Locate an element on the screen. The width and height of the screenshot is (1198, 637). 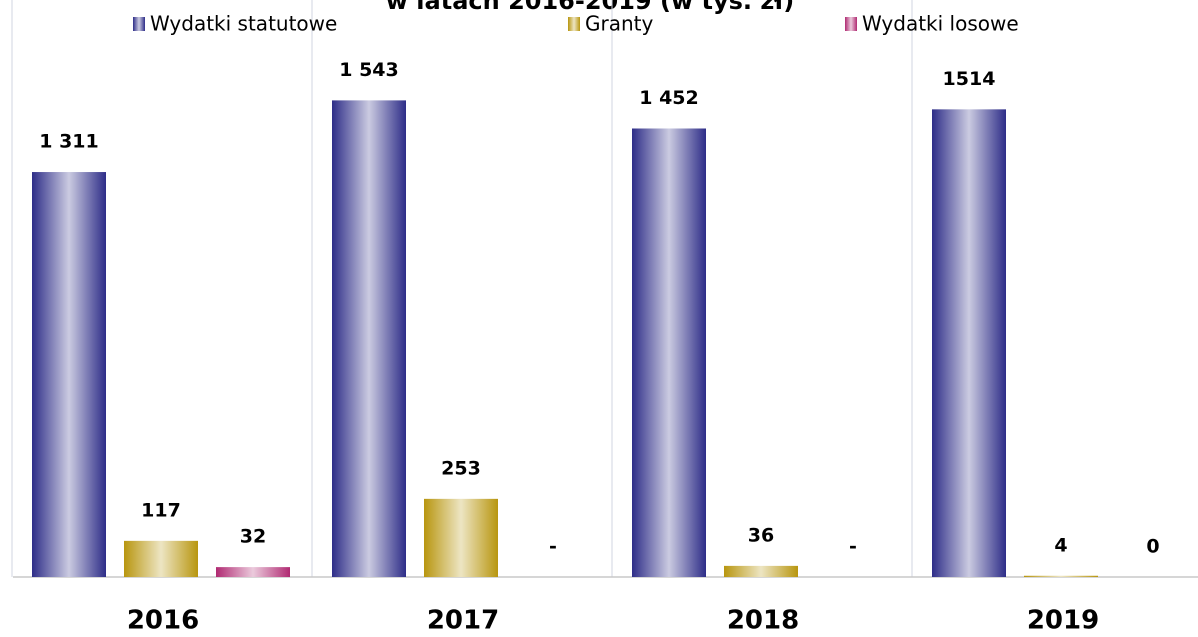
value-label: 1514 is located at coordinates (969, 79).